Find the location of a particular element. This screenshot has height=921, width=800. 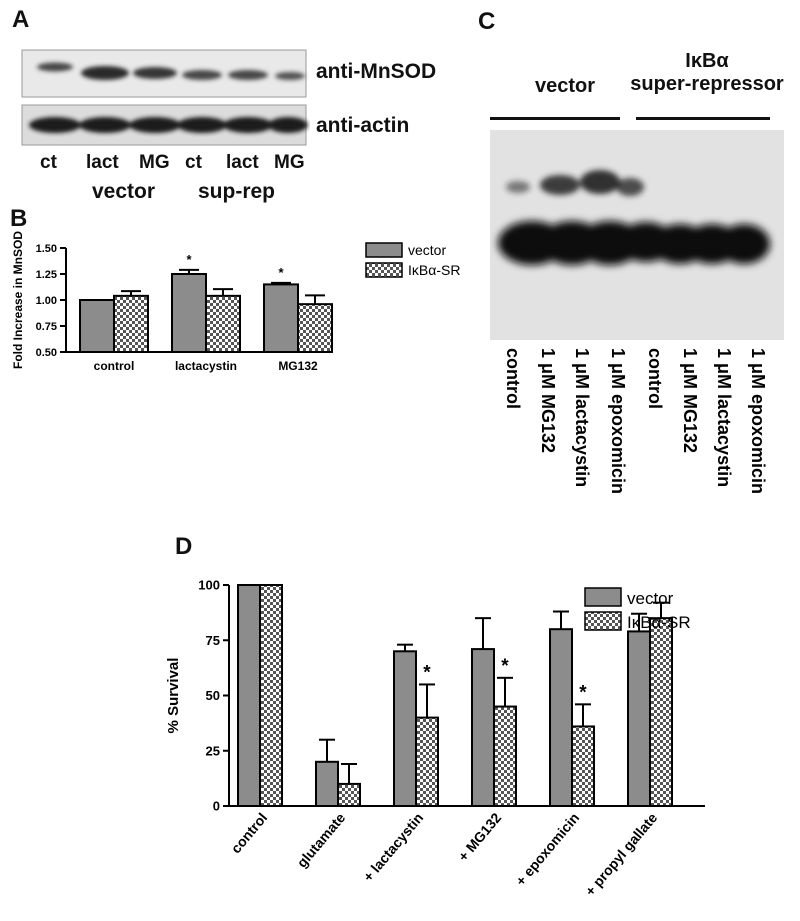

y-axis-label: % Survival is located at coordinates (173, 696).